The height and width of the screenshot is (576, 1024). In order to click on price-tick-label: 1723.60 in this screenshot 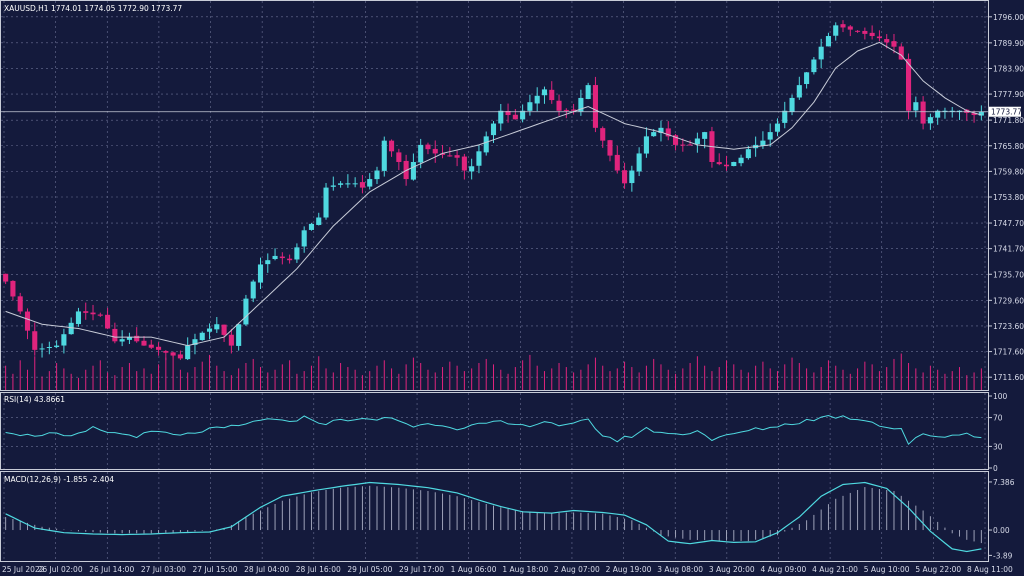, I will do `click(1008, 326)`.